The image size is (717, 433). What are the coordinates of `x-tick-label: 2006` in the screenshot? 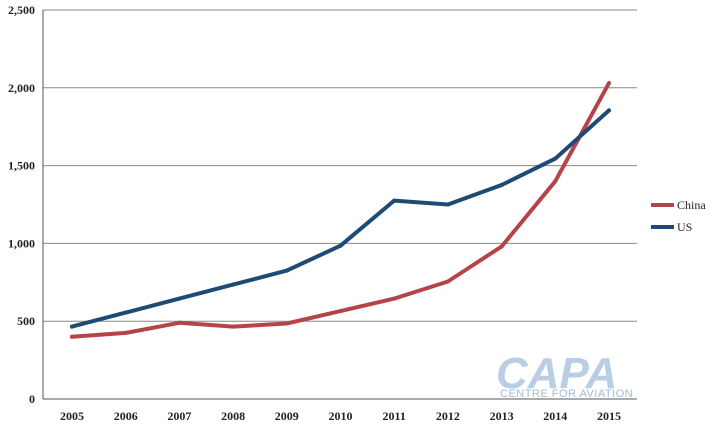 It's located at (126, 416).